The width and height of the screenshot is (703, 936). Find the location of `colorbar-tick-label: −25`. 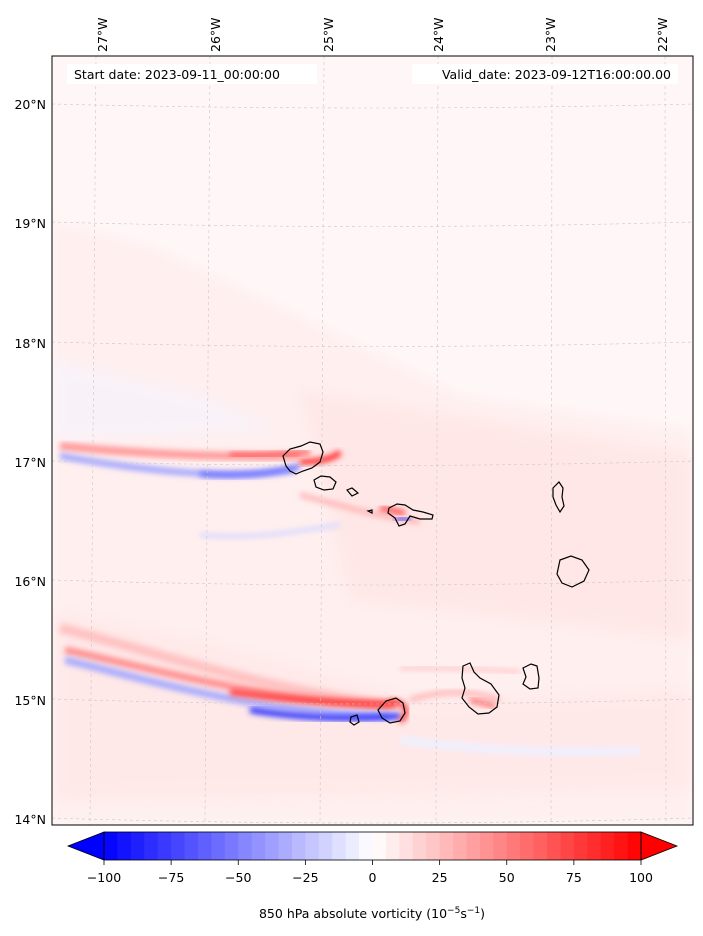

colorbar-tick-label: −25 is located at coordinates (305, 877).